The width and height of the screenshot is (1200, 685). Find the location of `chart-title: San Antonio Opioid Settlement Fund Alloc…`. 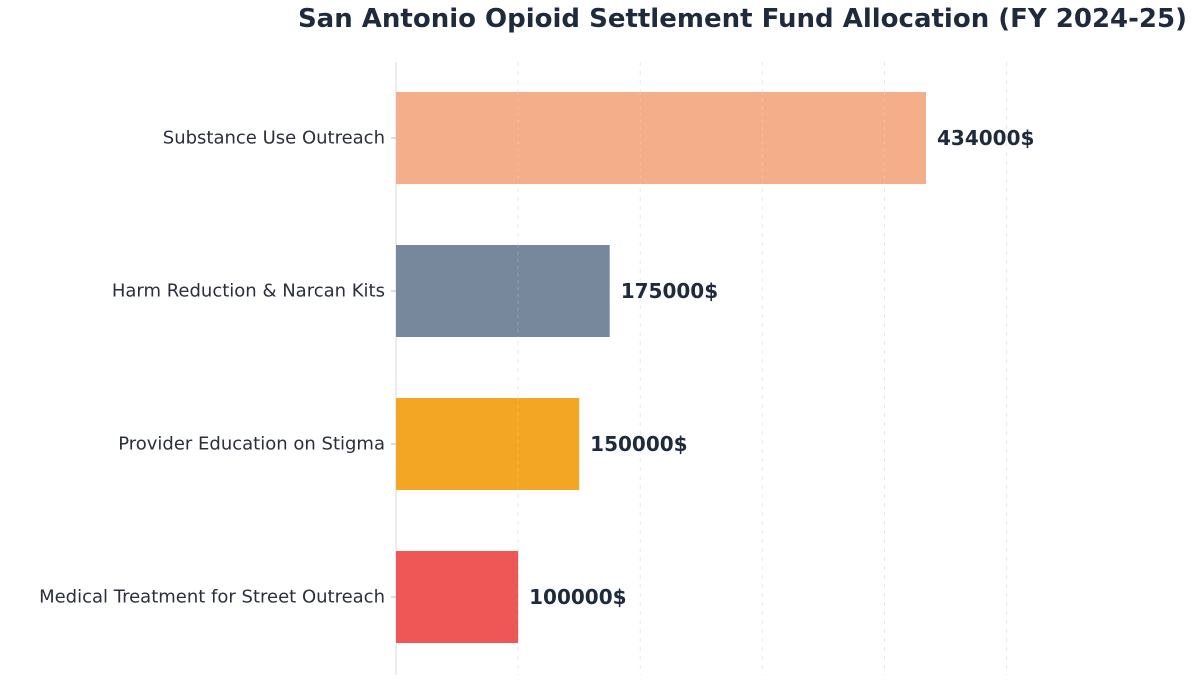

chart-title: San Antonio Opioid Settlement Fund Alloc… is located at coordinates (742, 19).